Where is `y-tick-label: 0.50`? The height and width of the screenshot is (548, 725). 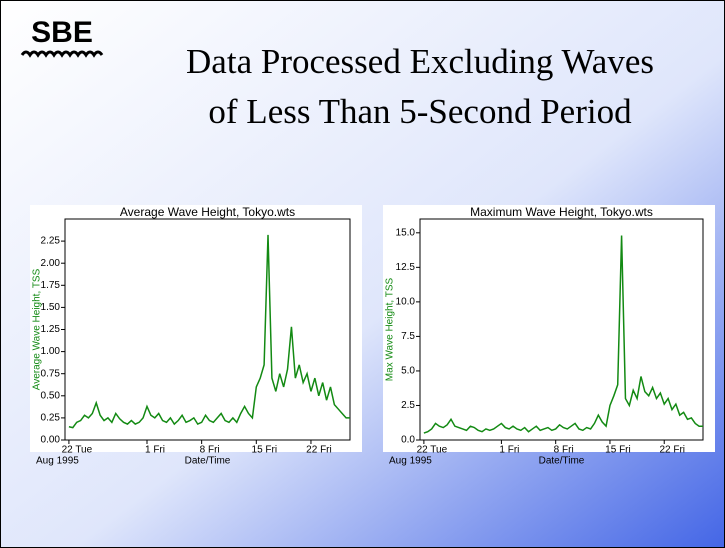 y-tick-label: 0.50 is located at coordinates (51, 395).